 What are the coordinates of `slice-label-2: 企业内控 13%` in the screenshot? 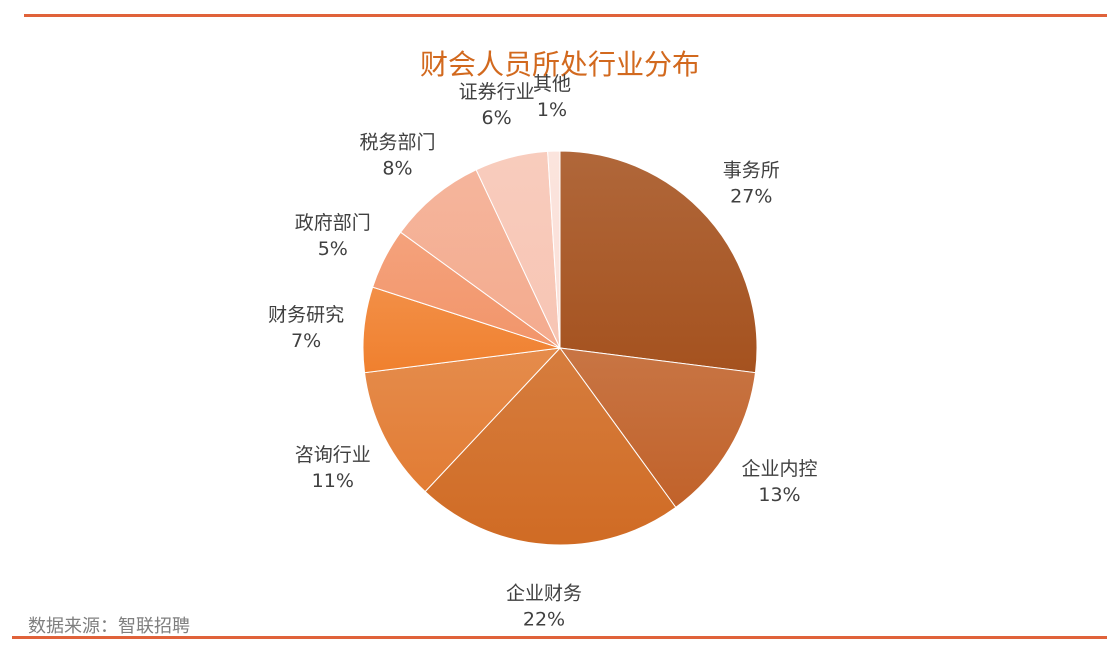 It's located at (779, 482).